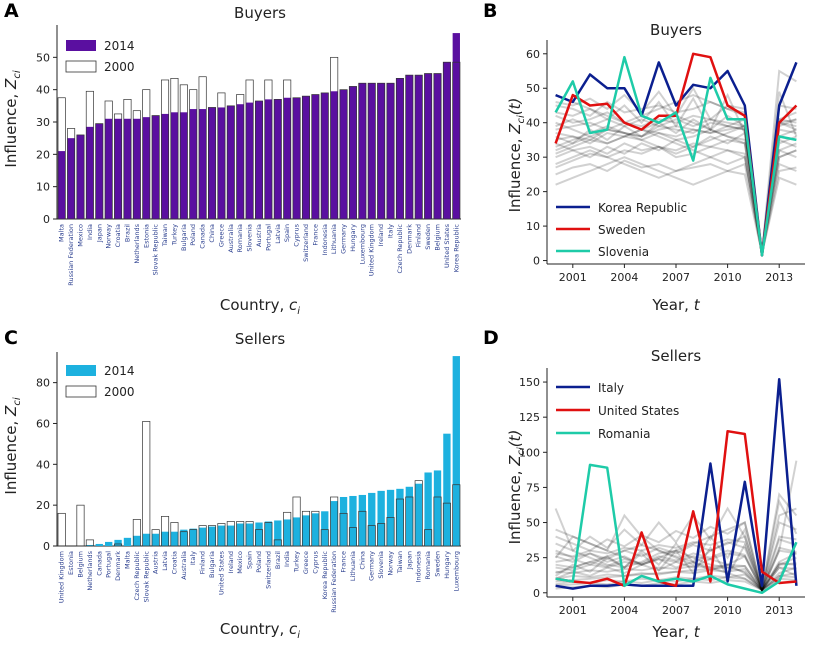  I want to click on bar-2014-mexico, so click(80, 176).